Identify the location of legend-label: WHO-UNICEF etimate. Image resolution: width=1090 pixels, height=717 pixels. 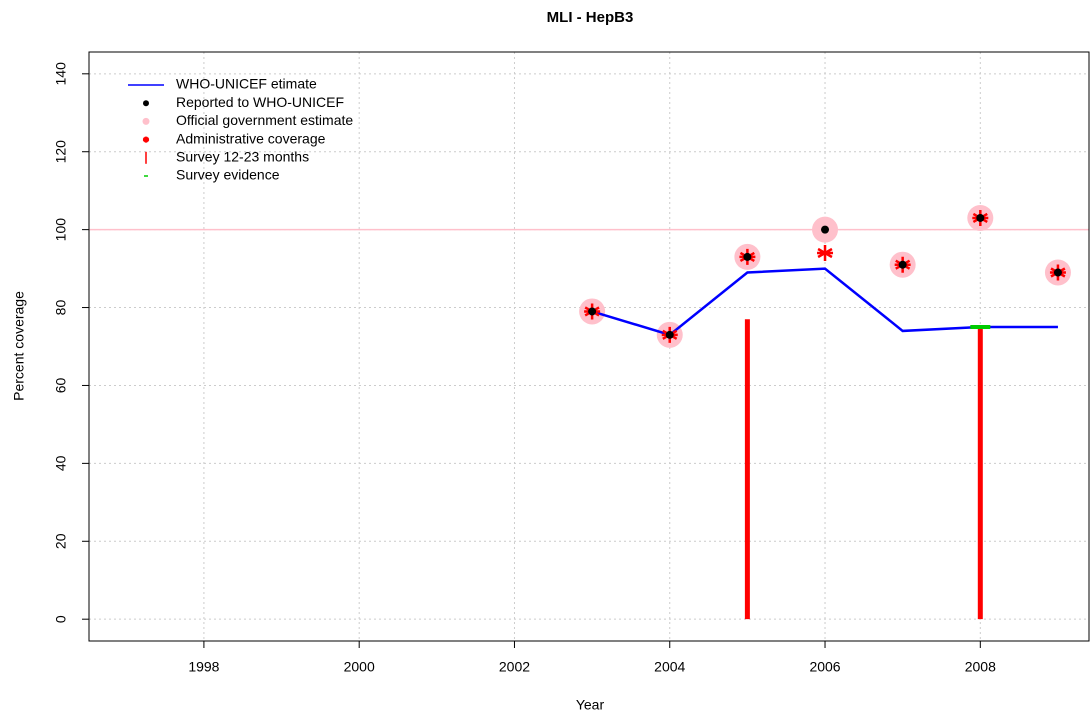
(246, 84).